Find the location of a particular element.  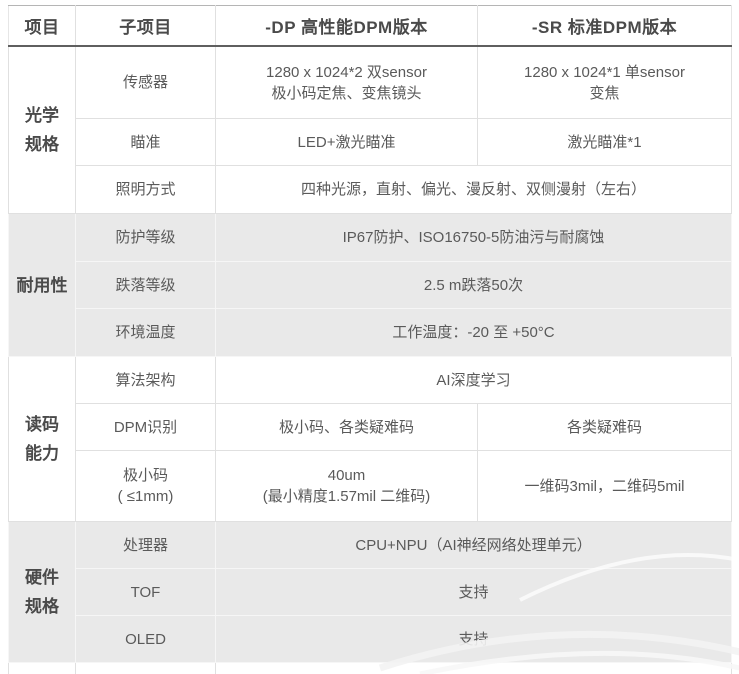

subitem-label-microcode: 极小码 ( ≤1mm) is located at coordinates (145, 486).